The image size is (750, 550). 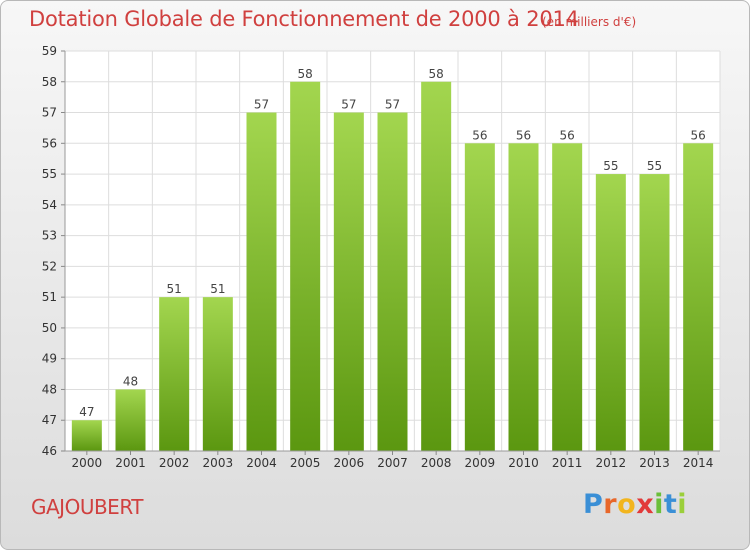 I want to click on y-tick-label: 59, so click(x=49, y=51).